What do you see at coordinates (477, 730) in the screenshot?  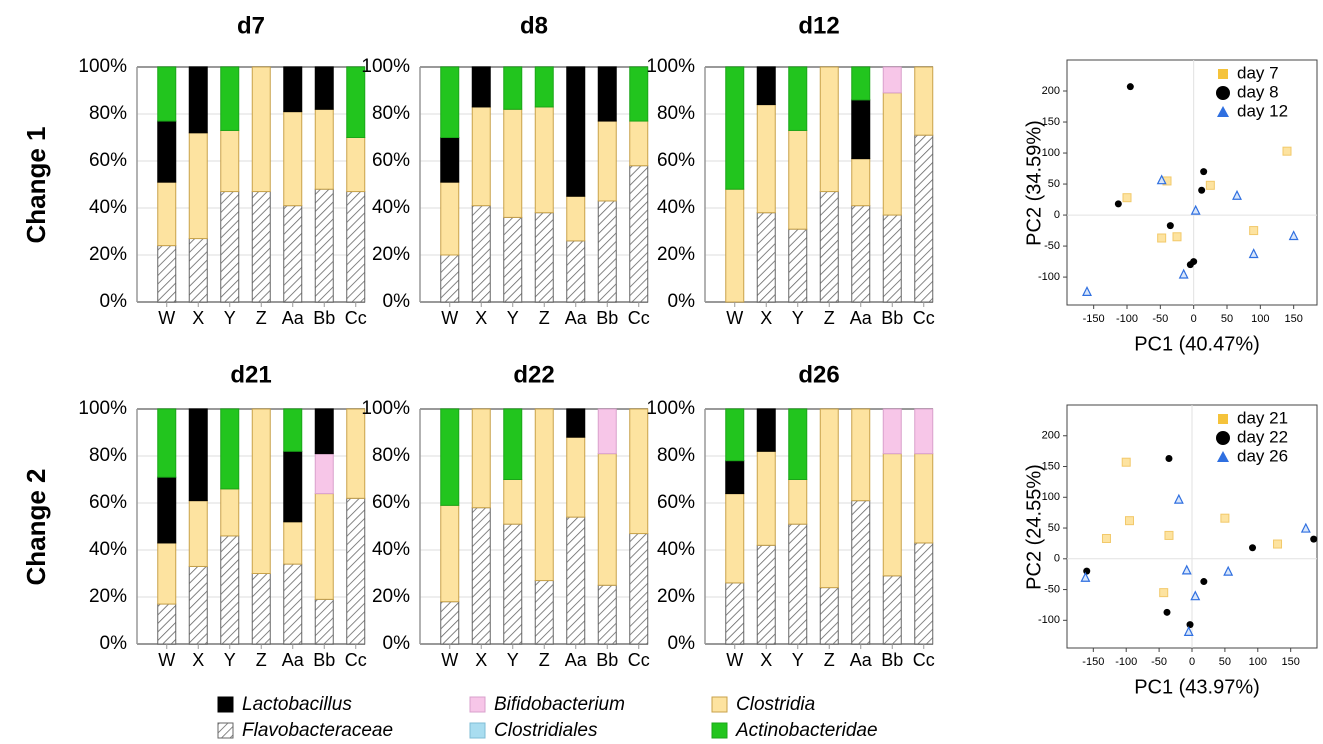 I see `legend-swatch-clostridiales` at bounding box center [477, 730].